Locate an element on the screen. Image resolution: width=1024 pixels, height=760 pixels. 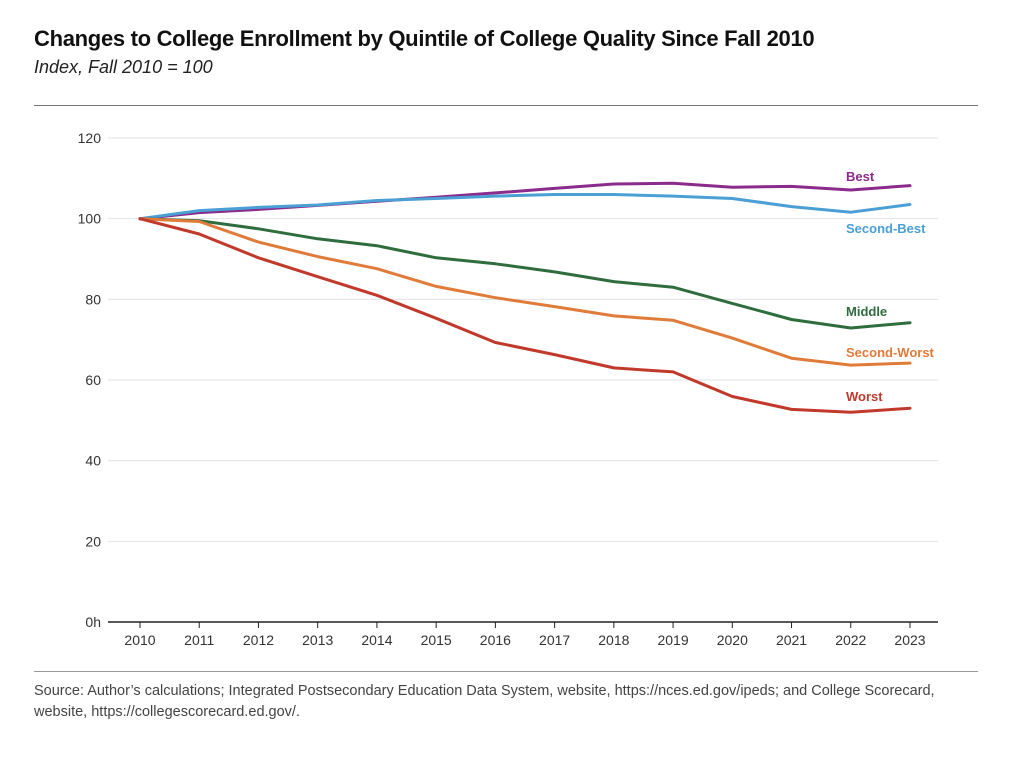
x-tick-label: 2015 is located at coordinates (436, 640).